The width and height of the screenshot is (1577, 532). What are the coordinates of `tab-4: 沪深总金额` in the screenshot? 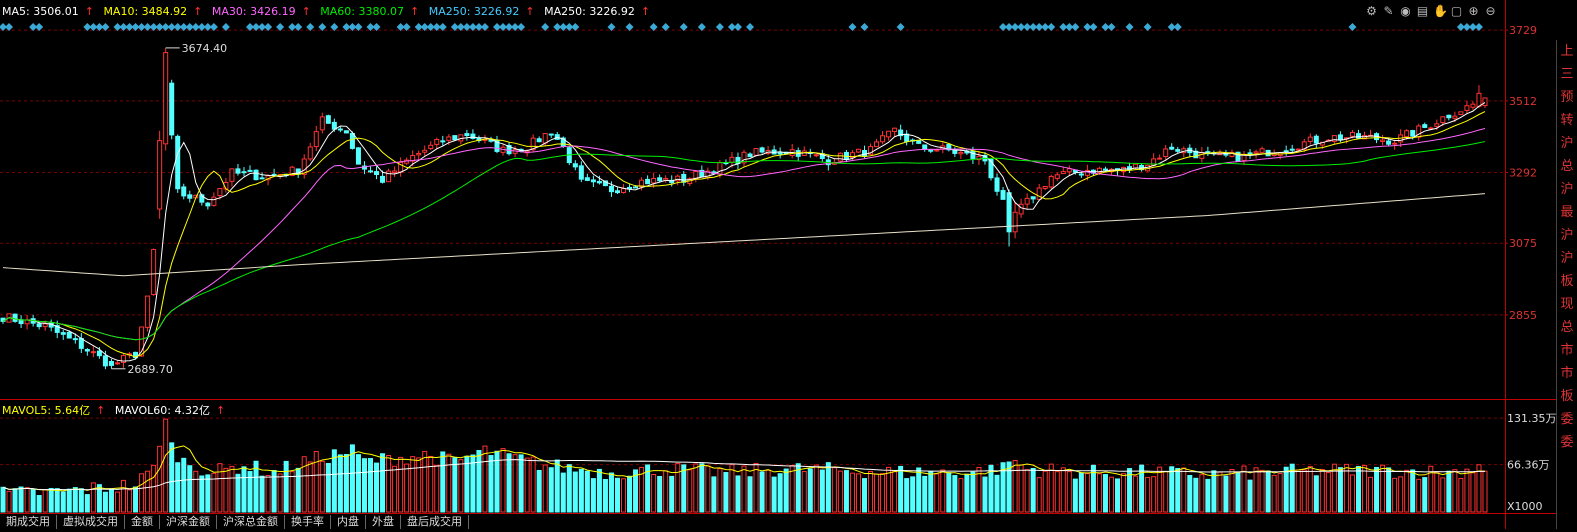 It's located at (251, 522).